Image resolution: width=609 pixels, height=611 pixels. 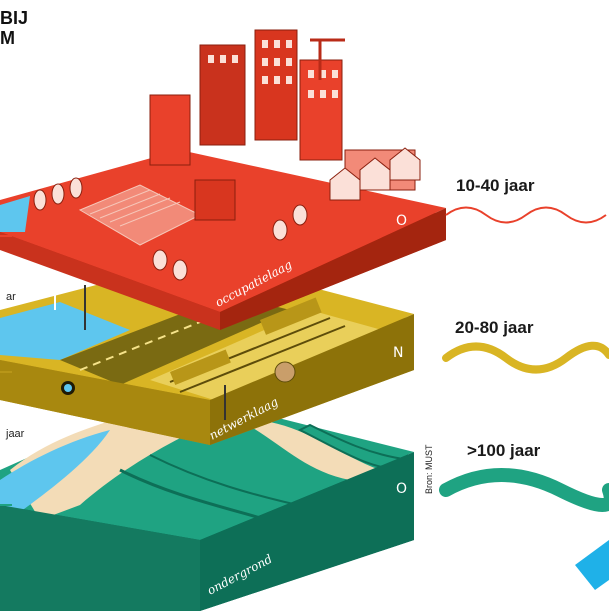 I want to click on o-icon-top: O, so click(x=401, y=221).